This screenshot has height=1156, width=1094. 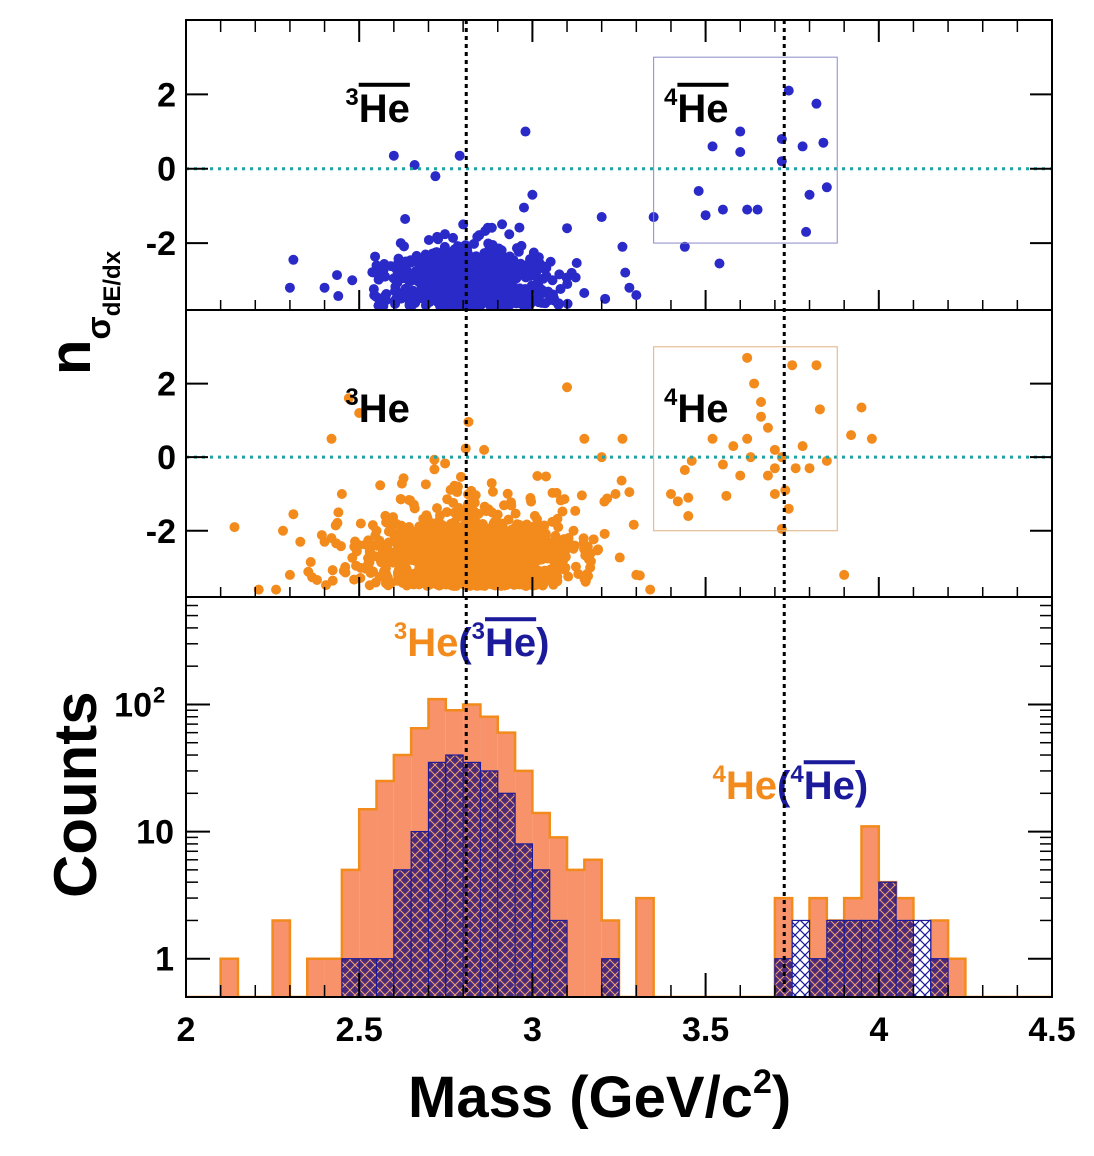 I want to click on middle-isotope-label: 4He, so click(x=696, y=407).